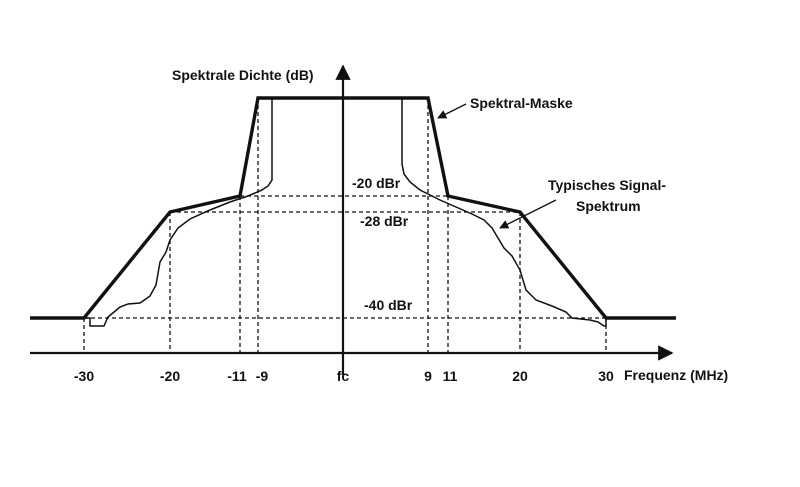 This screenshot has width=800, height=487. What do you see at coordinates (520, 376) in the screenshot?
I see `x-tick-label: 20` at bounding box center [520, 376].